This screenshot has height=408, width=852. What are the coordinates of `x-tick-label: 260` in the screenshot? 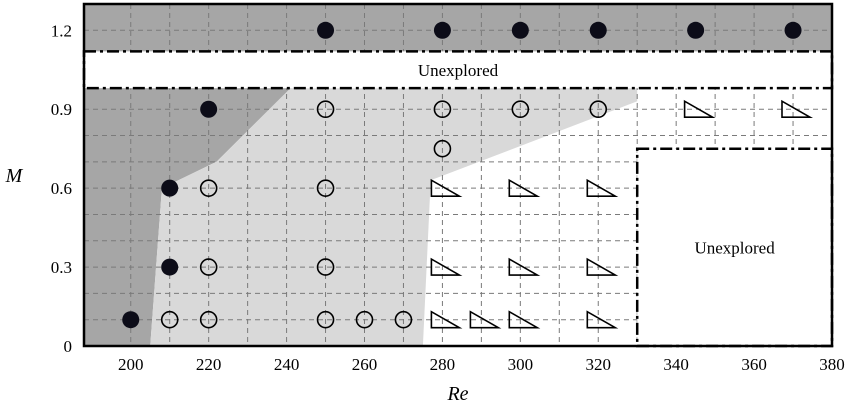 It's located at (365, 364).